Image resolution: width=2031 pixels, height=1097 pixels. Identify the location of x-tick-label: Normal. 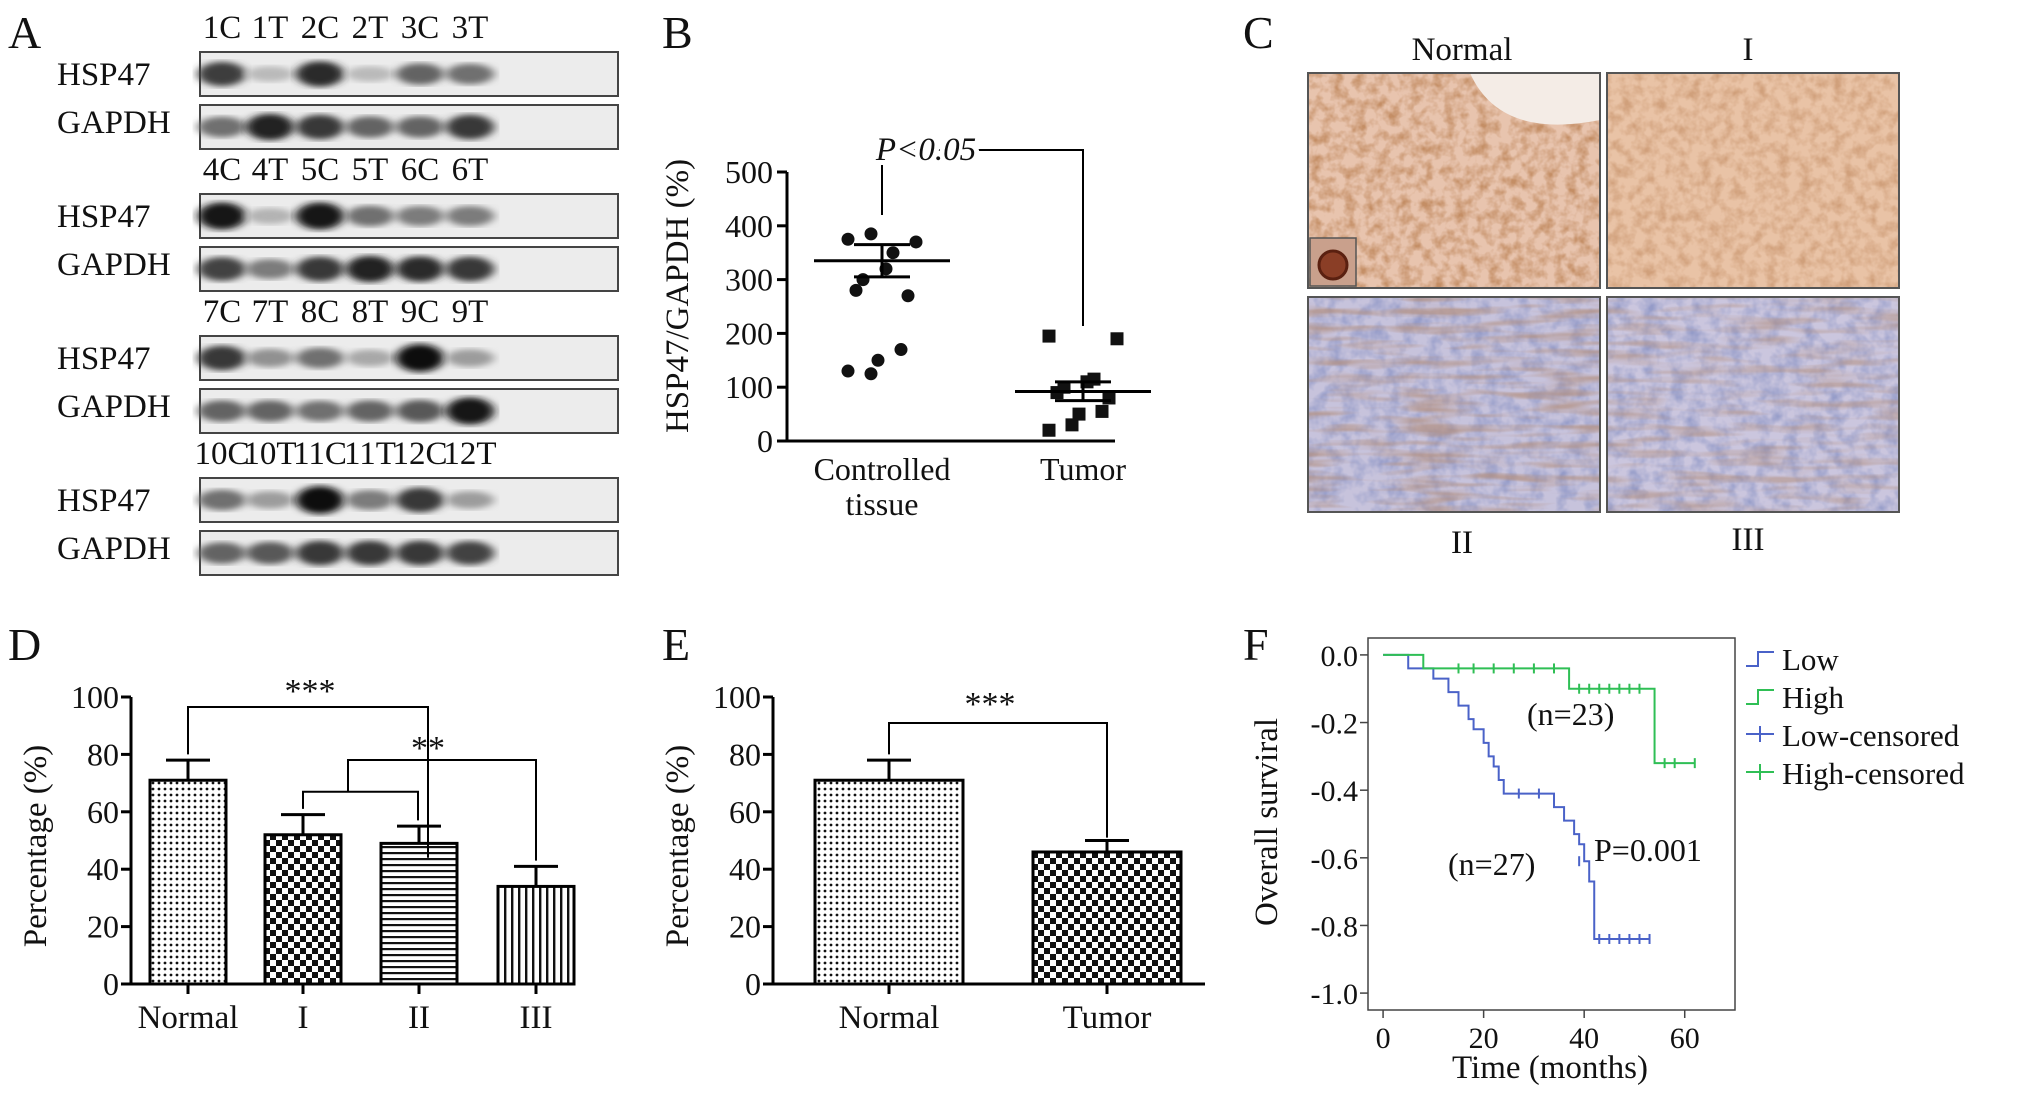
(188, 1018).